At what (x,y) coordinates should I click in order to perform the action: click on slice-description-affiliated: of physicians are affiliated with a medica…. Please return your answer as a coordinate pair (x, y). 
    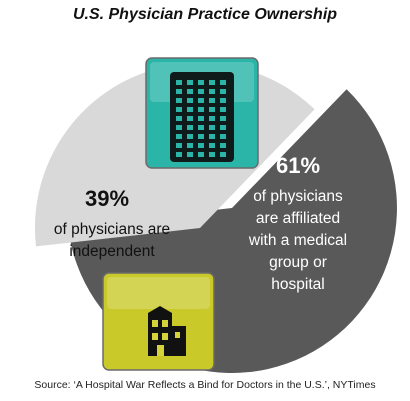
    Looking at the image, I should click on (297, 240).